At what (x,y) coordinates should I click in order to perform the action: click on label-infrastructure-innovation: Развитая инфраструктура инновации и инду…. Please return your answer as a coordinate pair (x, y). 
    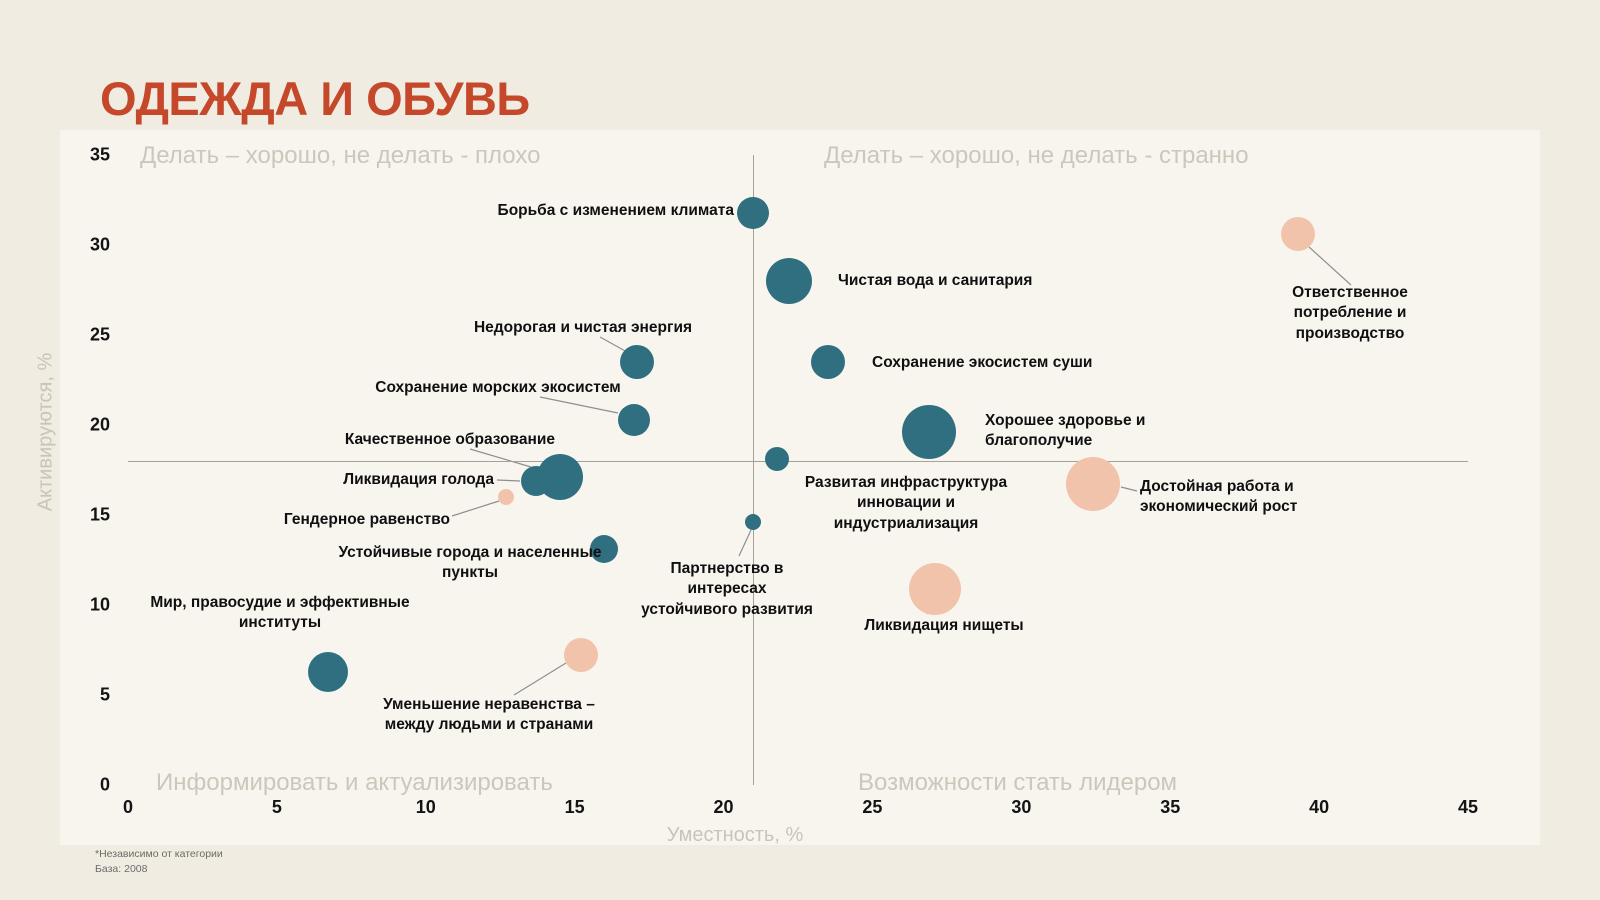
    Looking at the image, I should click on (906, 503).